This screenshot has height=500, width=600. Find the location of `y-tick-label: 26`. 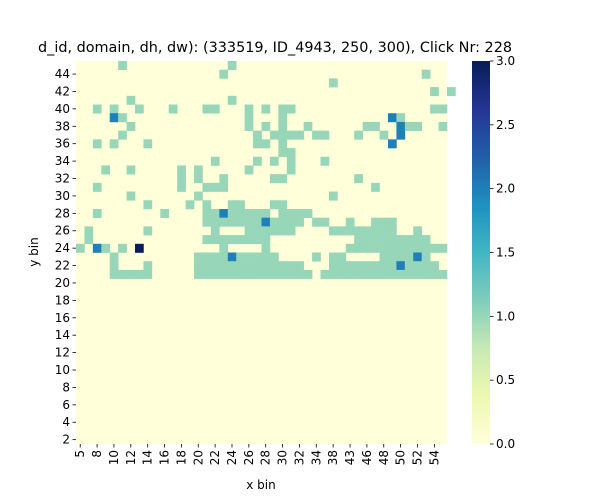

y-tick-label: 26 is located at coordinates (62, 231).